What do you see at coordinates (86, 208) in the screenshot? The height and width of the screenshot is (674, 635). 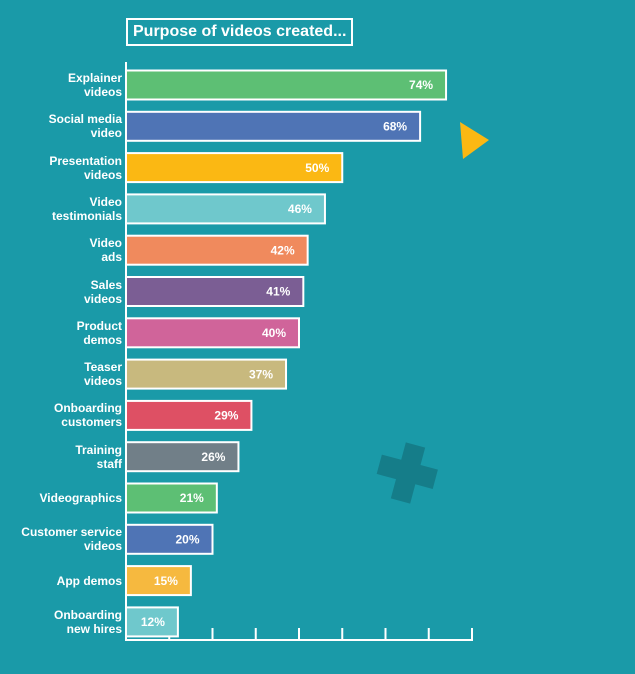 I see `category-label: Video testimonials` at bounding box center [86, 208].